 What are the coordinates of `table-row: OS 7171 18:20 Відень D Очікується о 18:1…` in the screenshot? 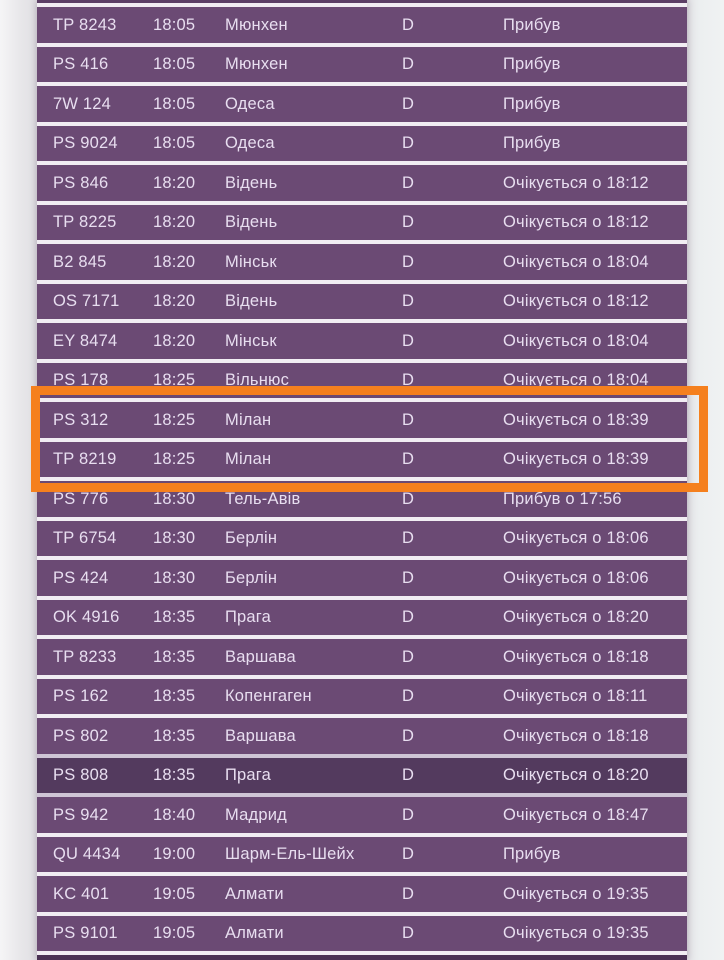 It's located at (362, 299).